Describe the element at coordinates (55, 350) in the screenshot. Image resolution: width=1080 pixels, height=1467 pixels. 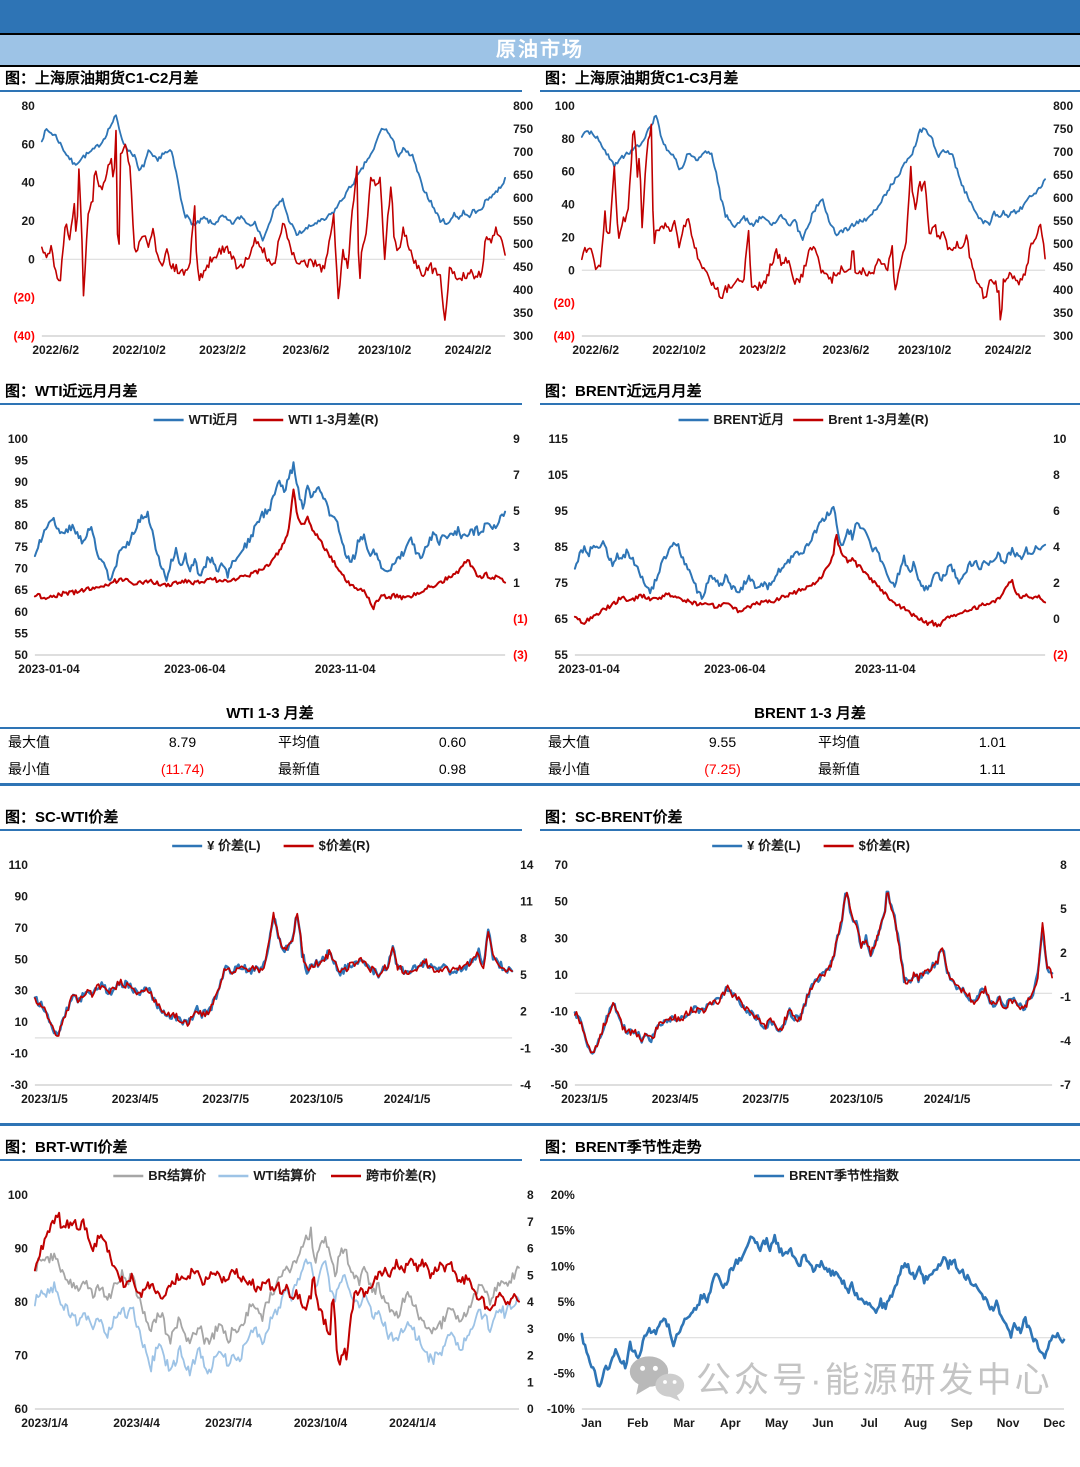
I see `svg-text: 2022/6/2` at that location.